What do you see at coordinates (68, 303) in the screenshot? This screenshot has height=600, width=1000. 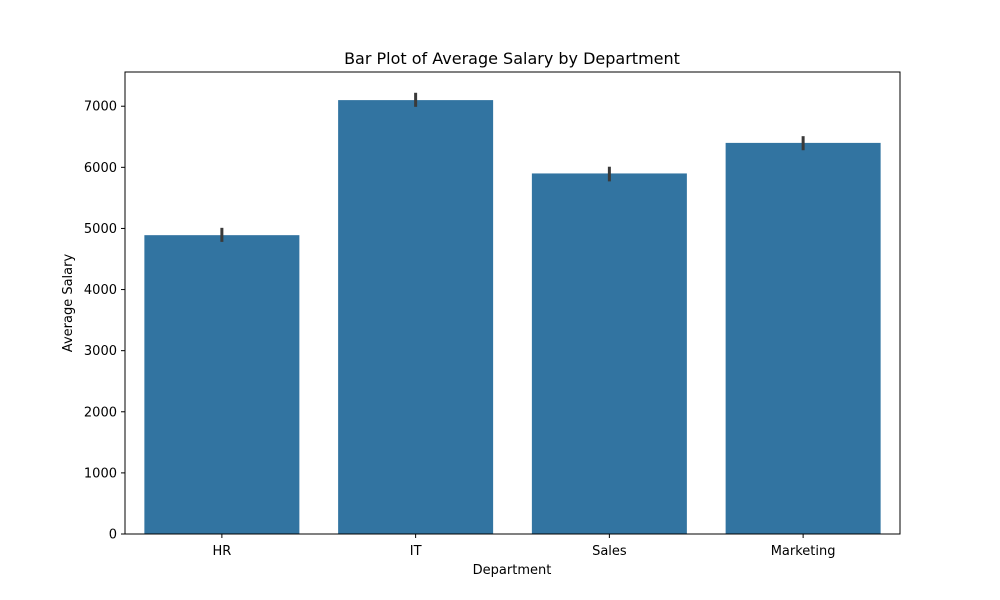 I see `y-axis-label: Average Salary` at bounding box center [68, 303].